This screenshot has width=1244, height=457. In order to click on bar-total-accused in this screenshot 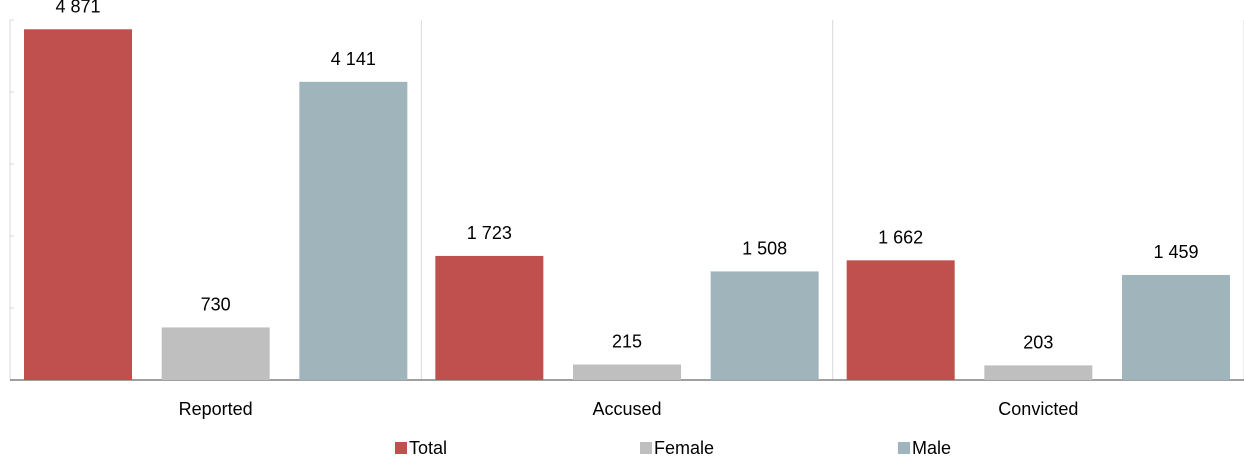, I will do `click(489, 317)`.